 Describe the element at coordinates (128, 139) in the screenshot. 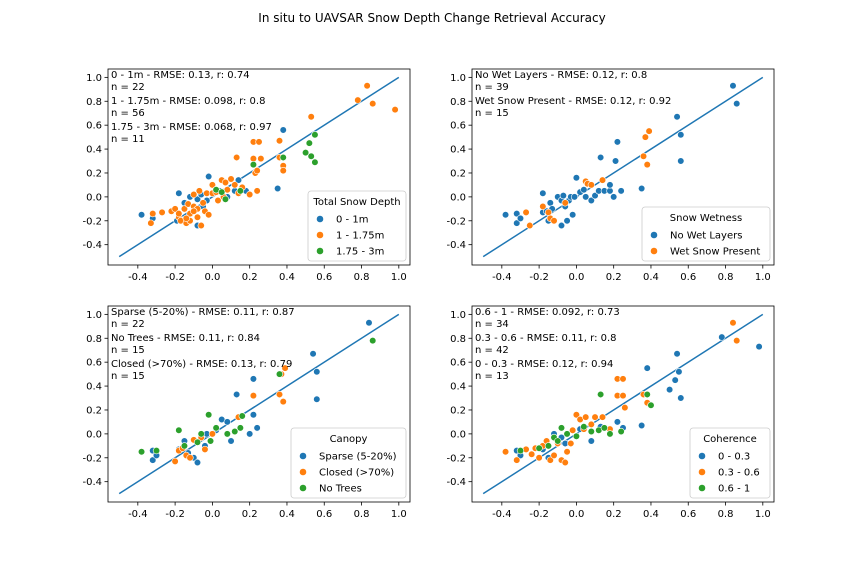

I see `stats-annotation: n = 11` at that location.